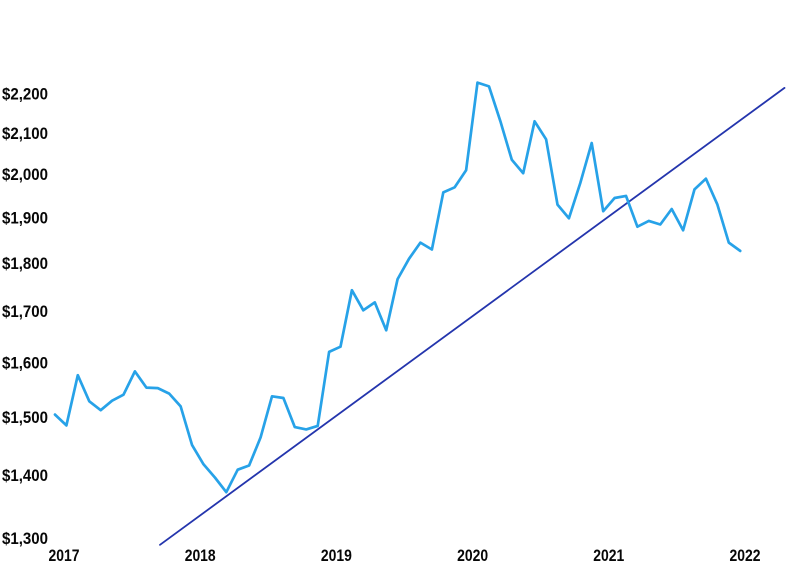  Describe the element at coordinates (25, 133) in the screenshot. I see `y-axis-tick-label: $2,100` at that location.